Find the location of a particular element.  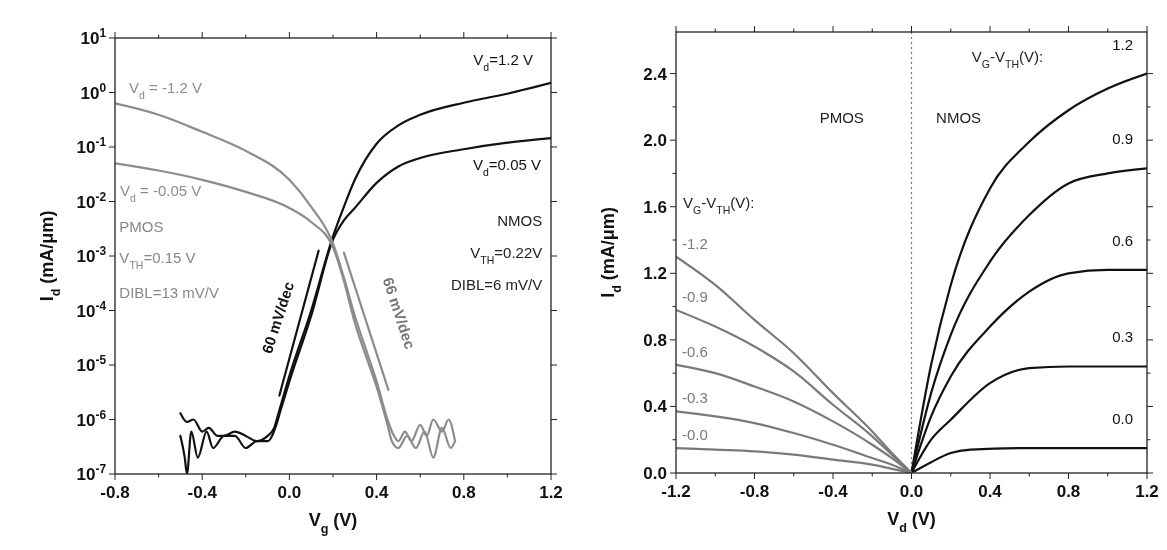

series-label: -0.0 is located at coordinates (695, 435).